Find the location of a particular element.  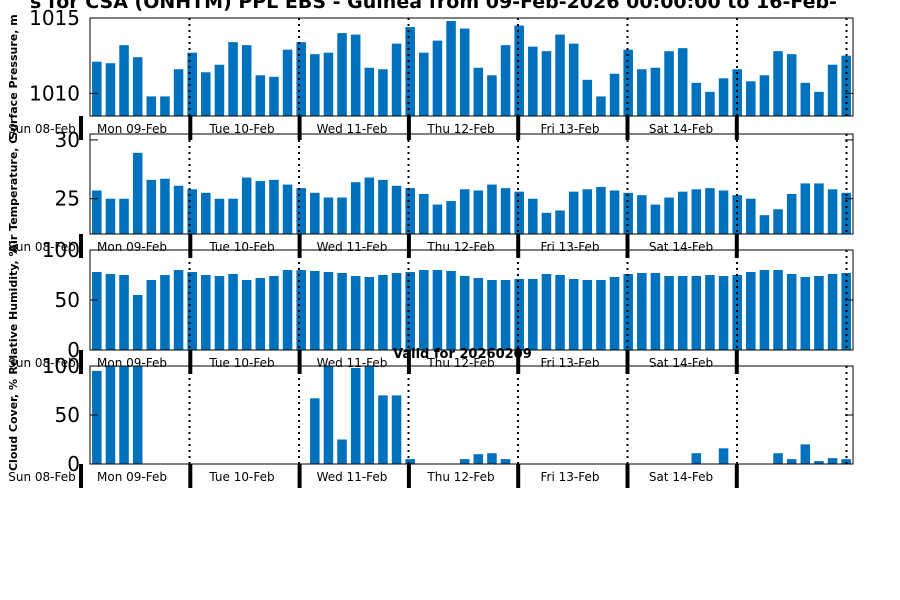

y-axis-label: Relative Humidity, % is located at coordinates (13, 309).